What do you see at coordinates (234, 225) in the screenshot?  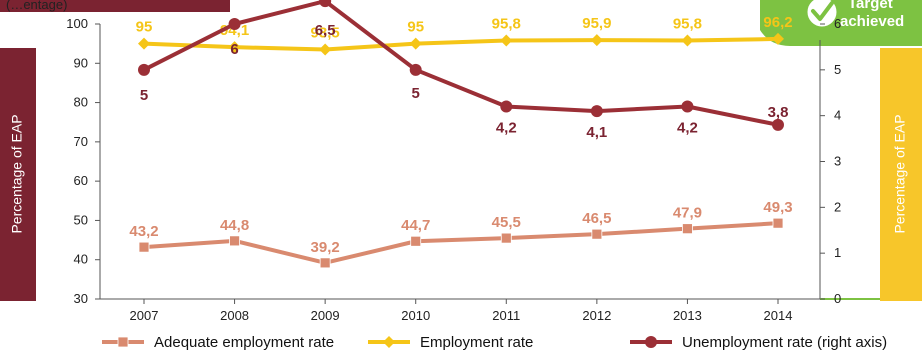 I see `data-label: 44,8` at bounding box center [234, 225].